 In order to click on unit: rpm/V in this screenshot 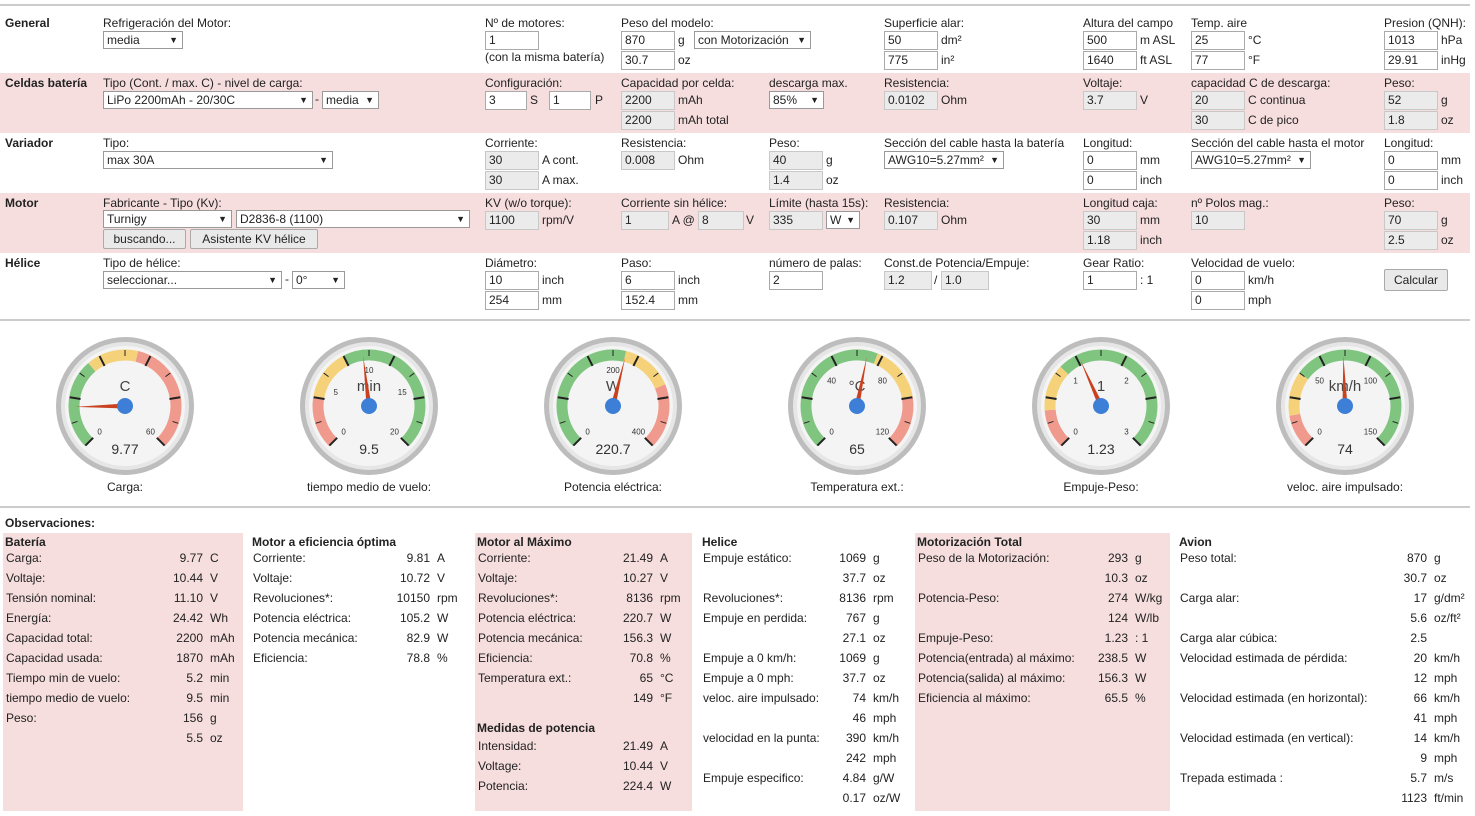, I will do `click(558, 220)`.